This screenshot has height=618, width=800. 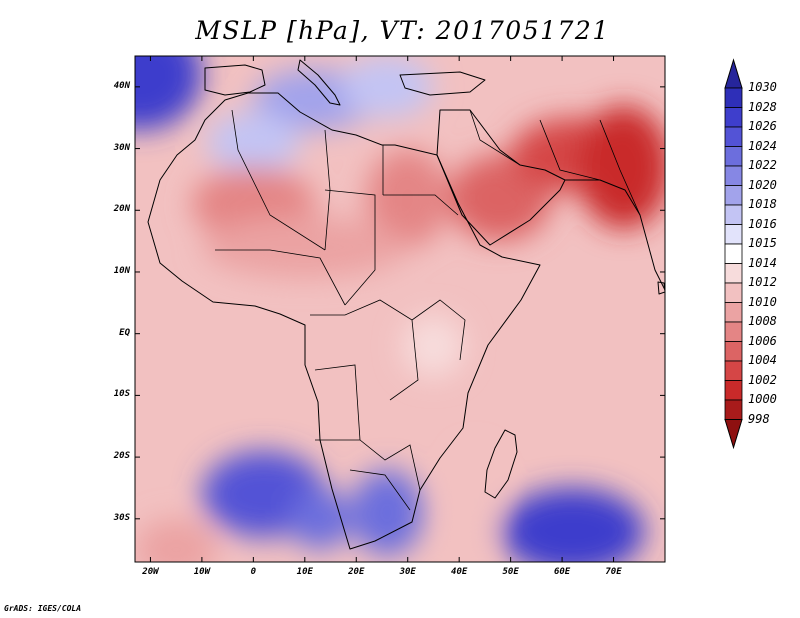 What do you see at coordinates (176, 540) in the screenshot?
I see `field-feature-southwest-low` at bounding box center [176, 540].